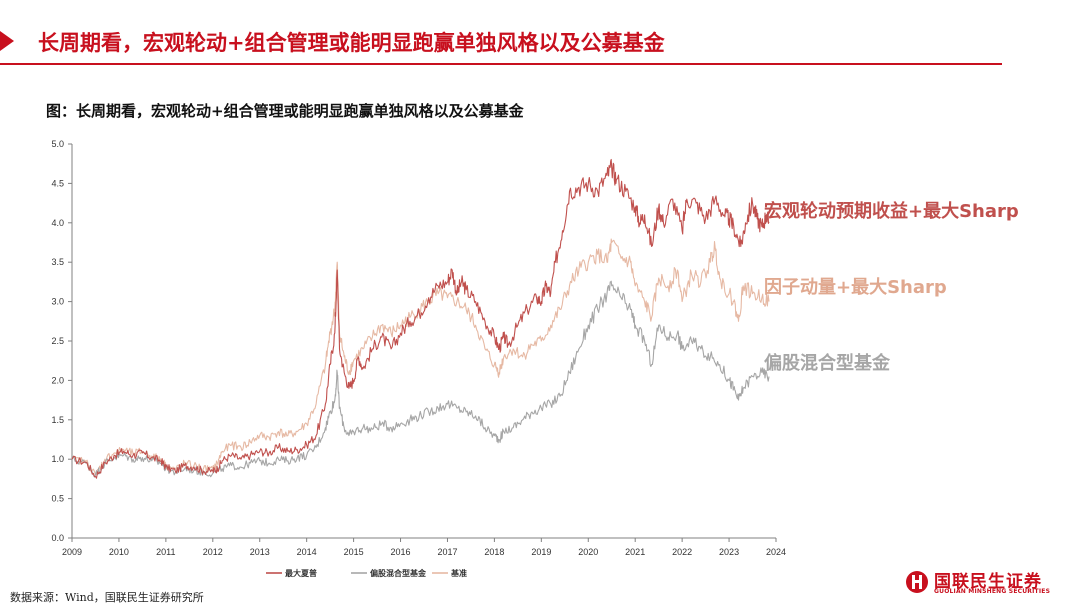 The image size is (1080, 608). I want to click on x-tick-label: 2012, so click(213, 552).